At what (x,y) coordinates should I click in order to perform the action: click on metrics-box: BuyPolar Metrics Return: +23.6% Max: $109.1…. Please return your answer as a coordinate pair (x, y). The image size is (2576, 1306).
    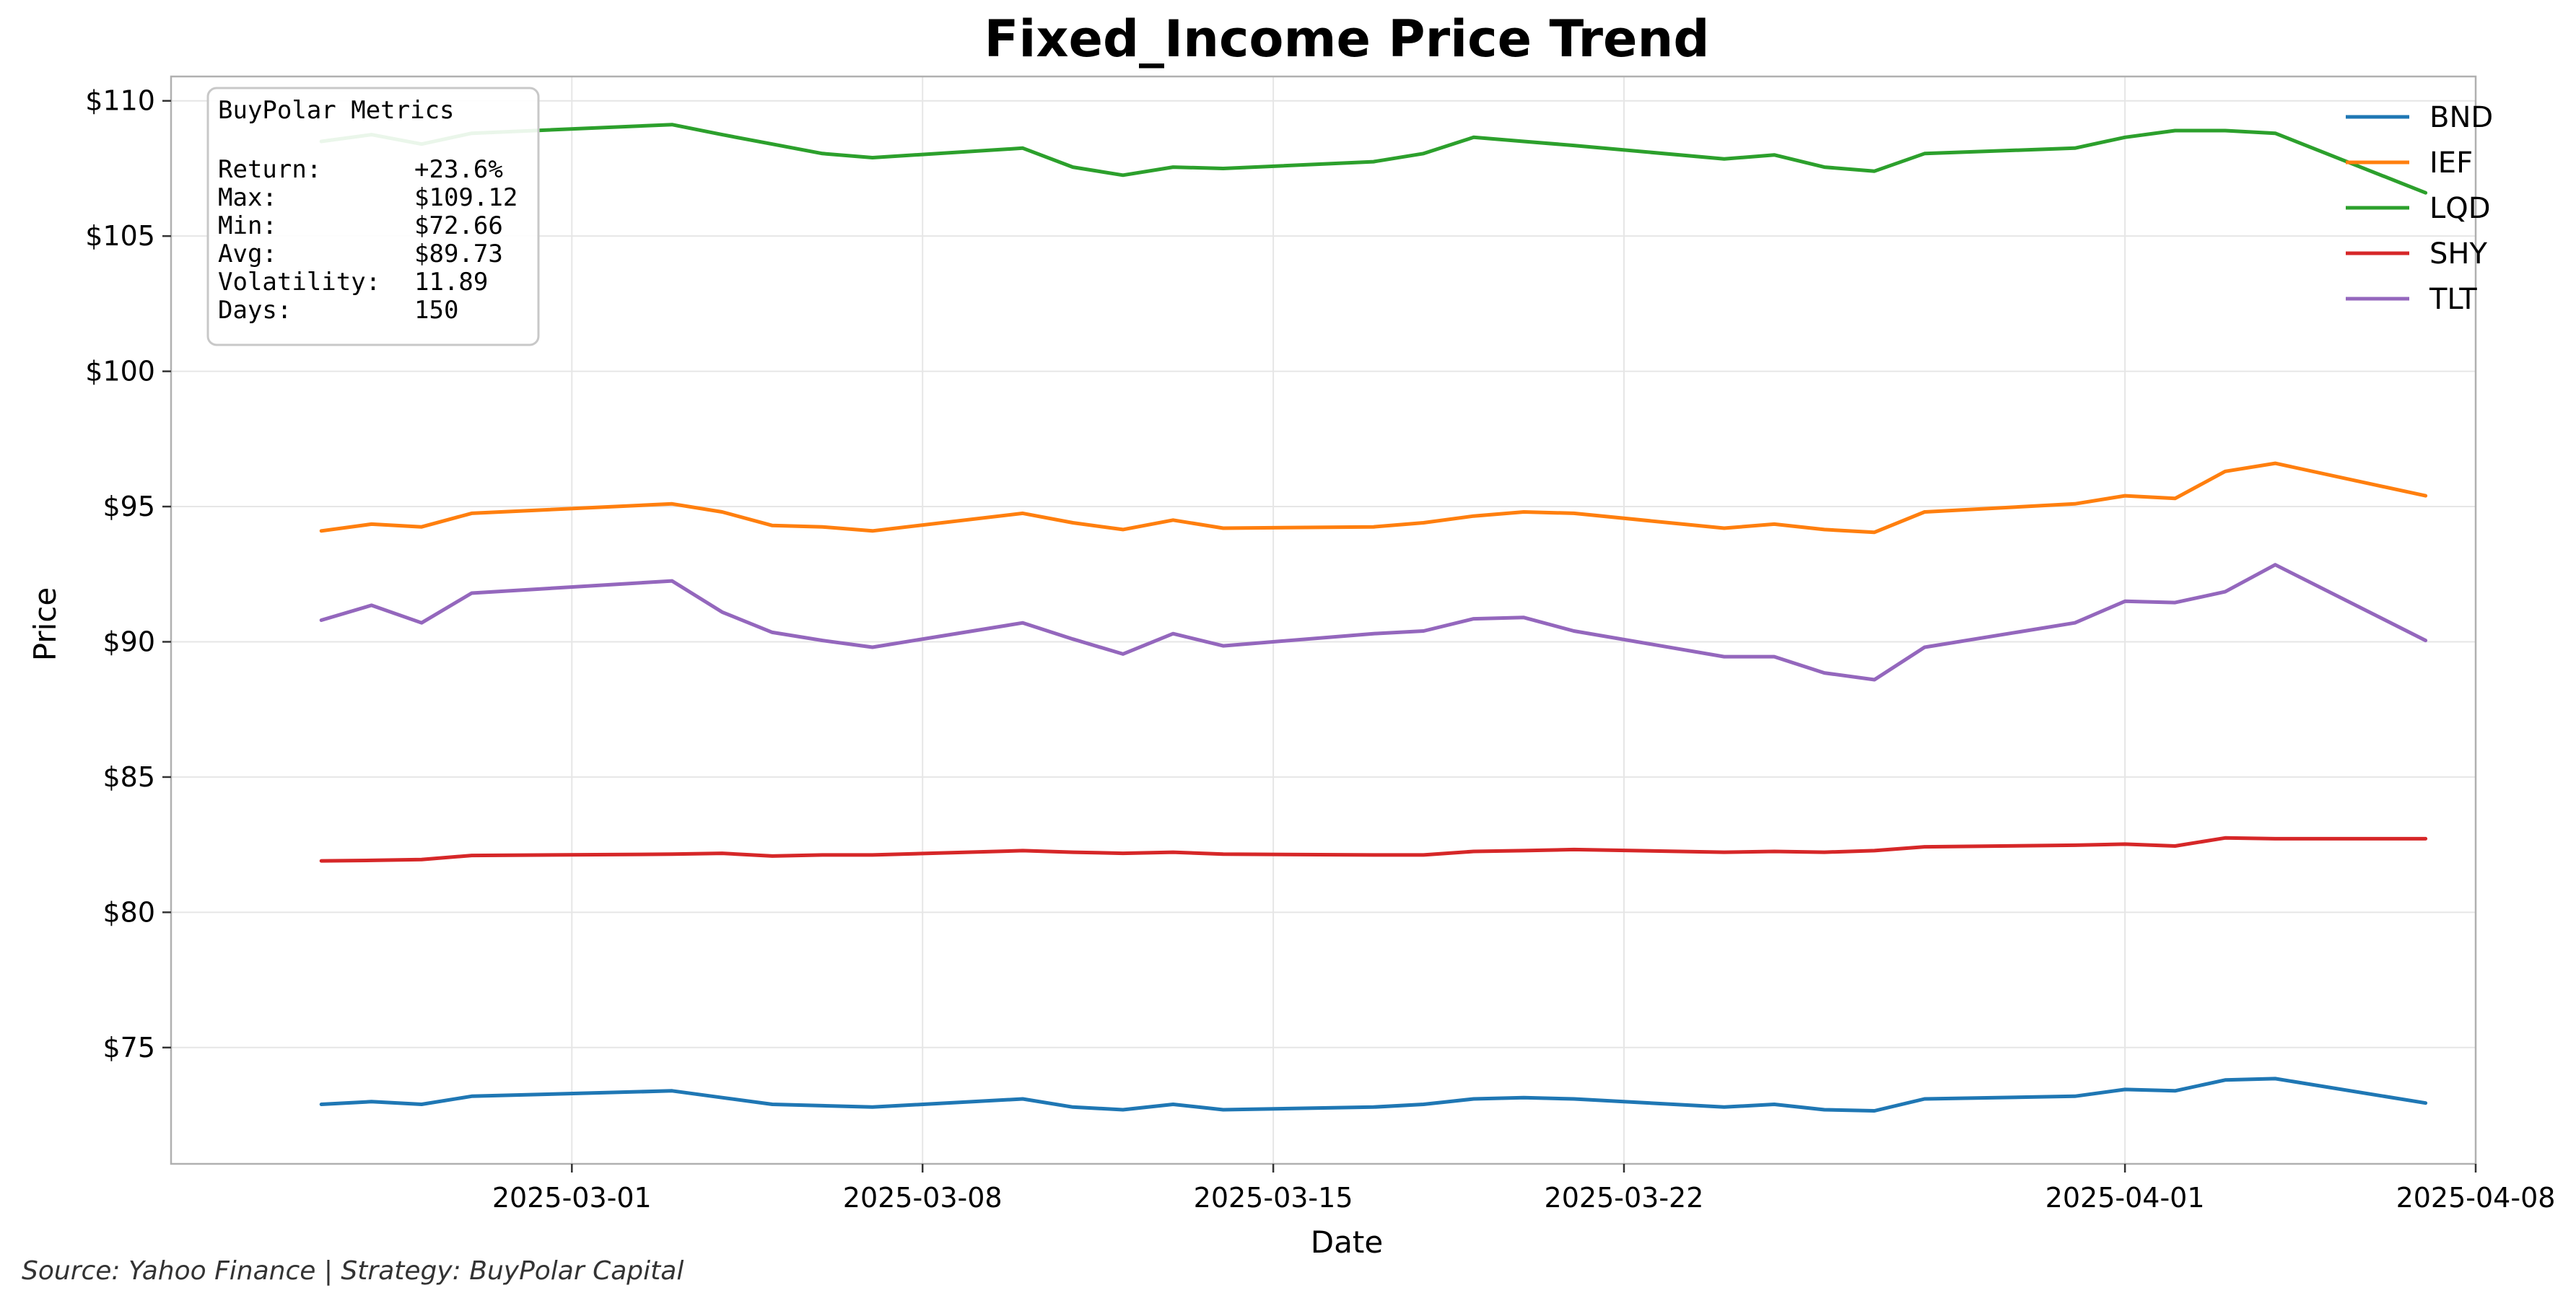
    Looking at the image, I should click on (373, 216).